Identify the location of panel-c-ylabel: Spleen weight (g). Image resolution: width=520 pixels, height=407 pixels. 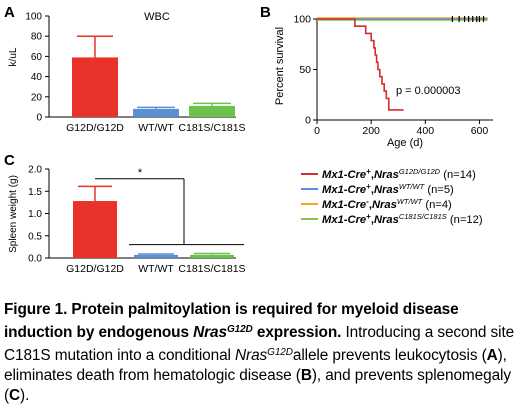
(13, 214).